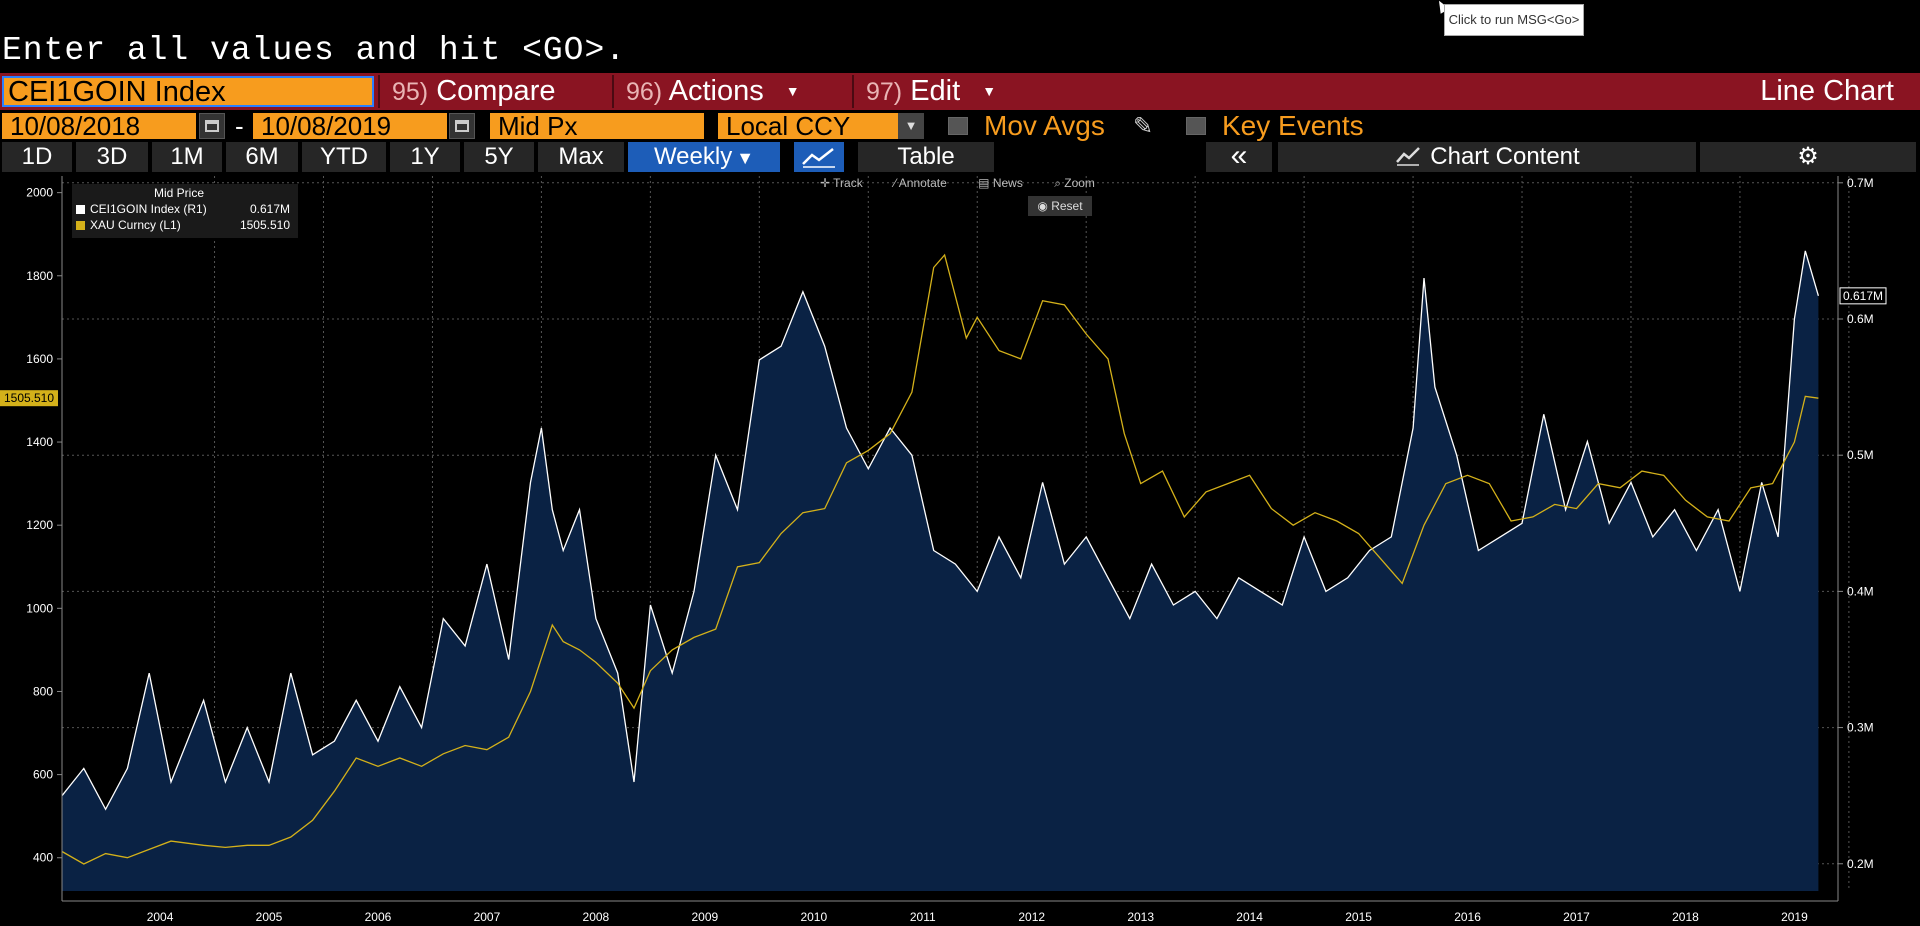  Describe the element at coordinates (39, 442) in the screenshot. I see `left-tick-label: 1400` at that location.